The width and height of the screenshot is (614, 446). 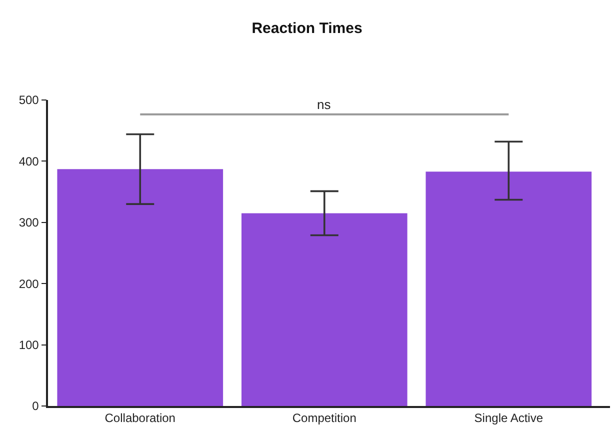 What do you see at coordinates (324, 104) in the screenshot?
I see `annotation: ns` at bounding box center [324, 104].